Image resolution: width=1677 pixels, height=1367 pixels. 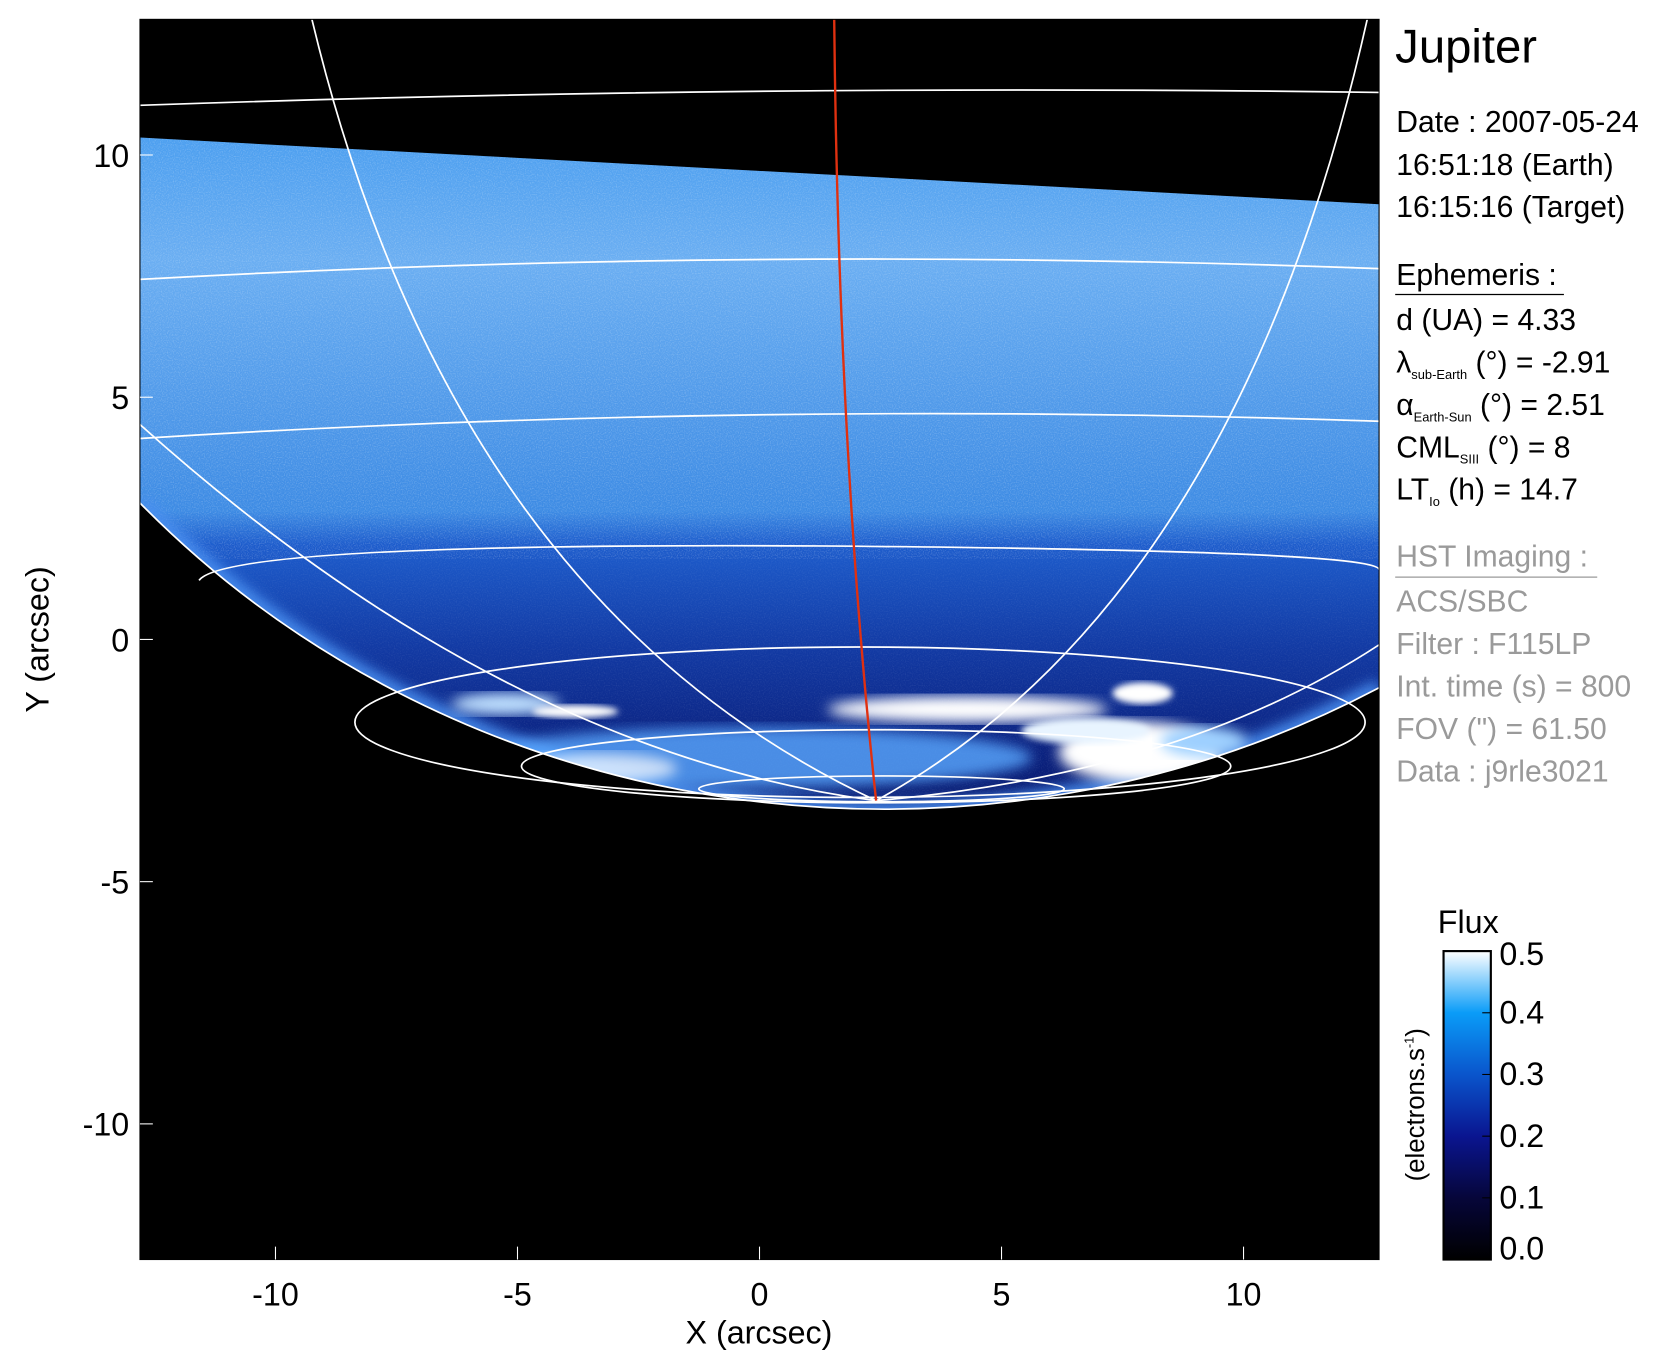 I want to click on ephemeris-item: CMLSIII (°) = 8, so click(x=1483, y=448).